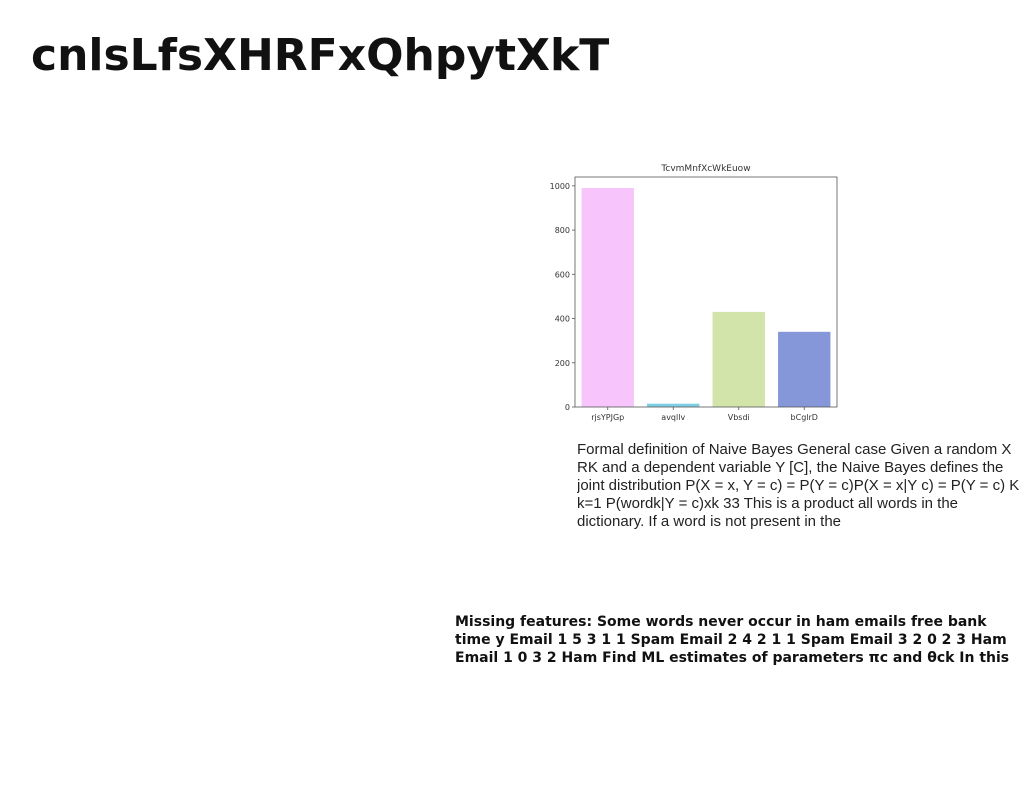 The image size is (1024, 788). I want to click on bar-avqllv, so click(673, 405).